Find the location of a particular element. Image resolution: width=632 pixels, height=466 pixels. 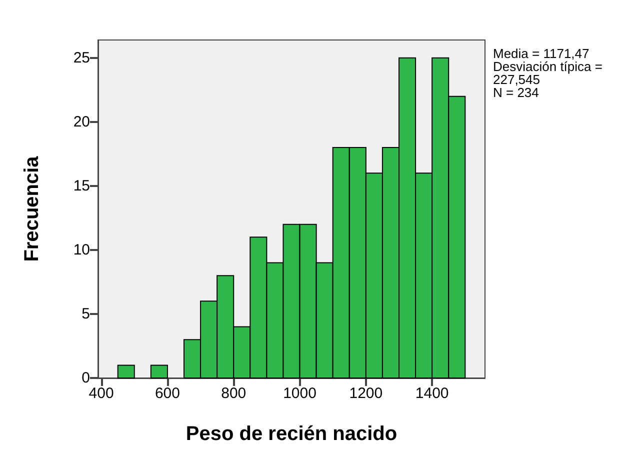

x-tick-label: 1200 is located at coordinates (366, 393).